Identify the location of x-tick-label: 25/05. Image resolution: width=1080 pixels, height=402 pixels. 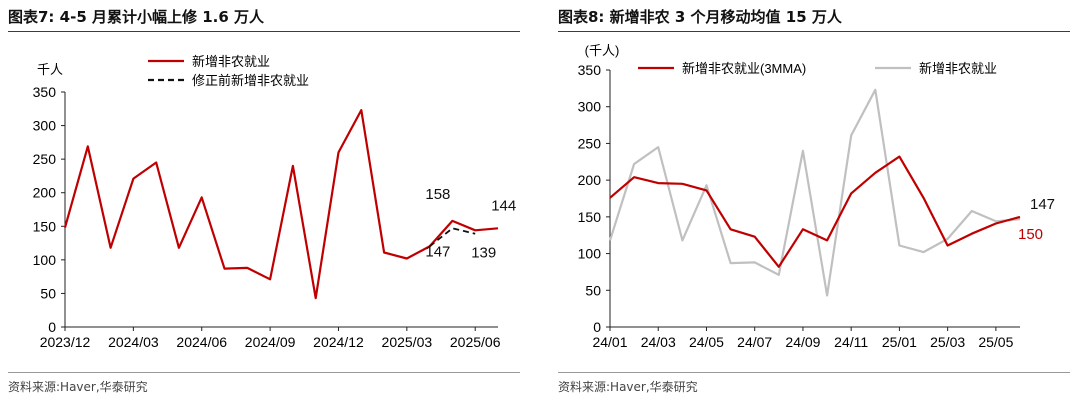
(995, 342).